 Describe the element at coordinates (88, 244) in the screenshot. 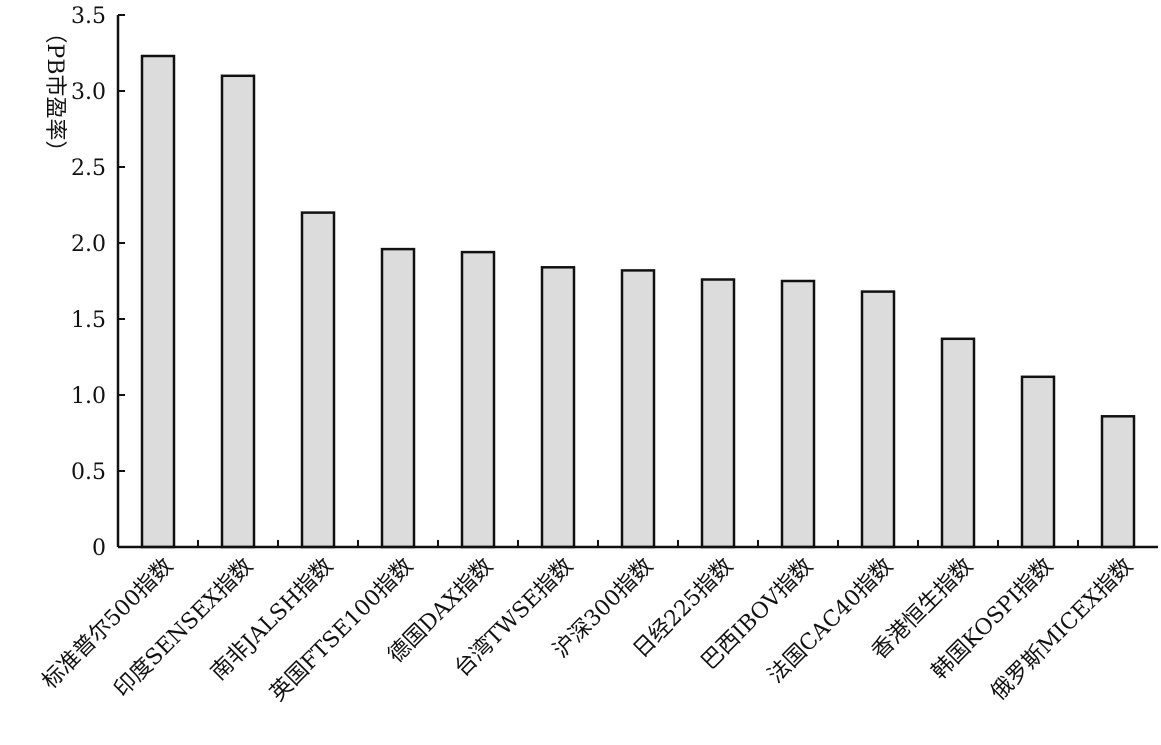

I see `y-tick-label: 2.0` at that location.